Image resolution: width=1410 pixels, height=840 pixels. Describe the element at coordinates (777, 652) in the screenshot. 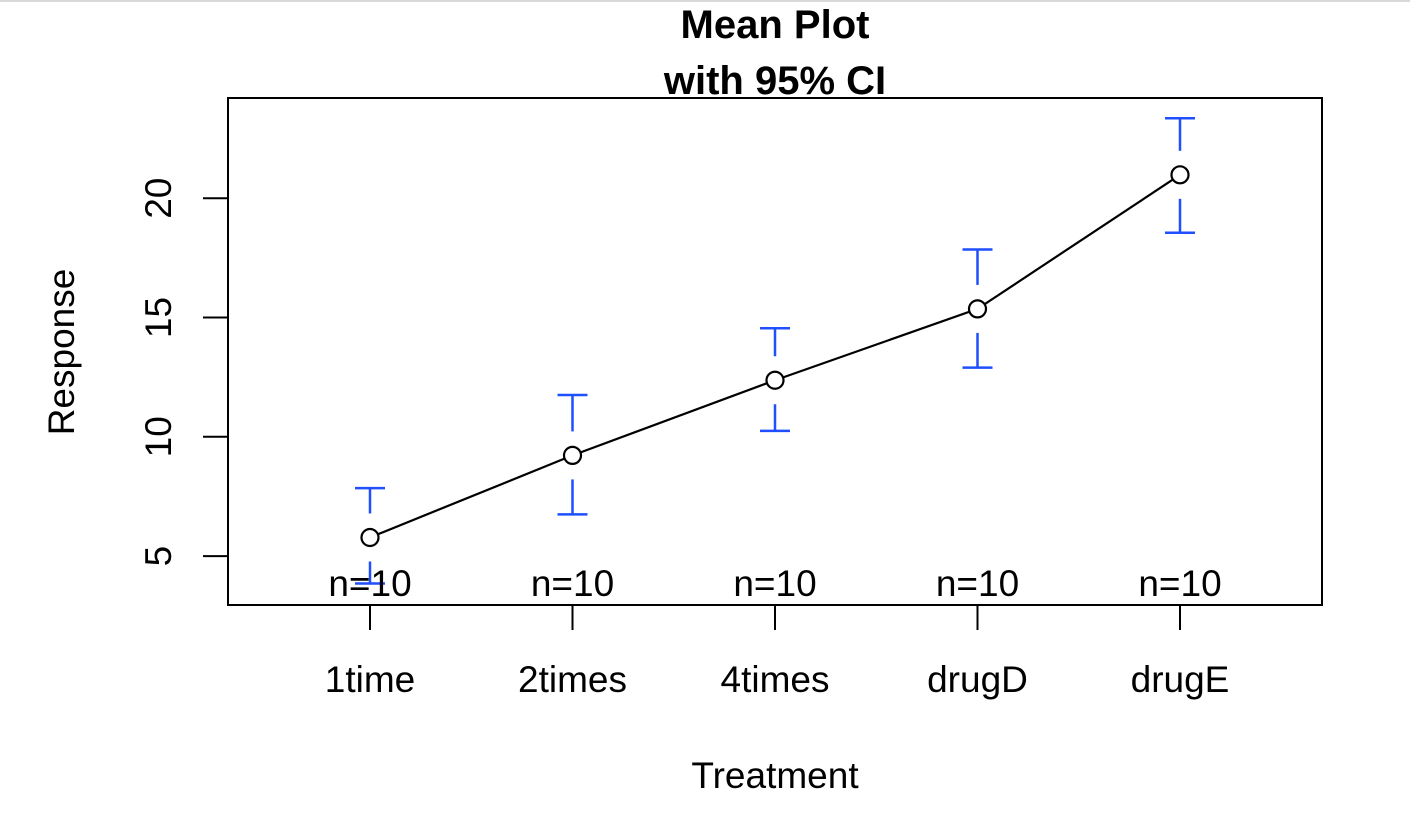

I see `x-axis: 1time 2times 4times drugD drugE` at that location.